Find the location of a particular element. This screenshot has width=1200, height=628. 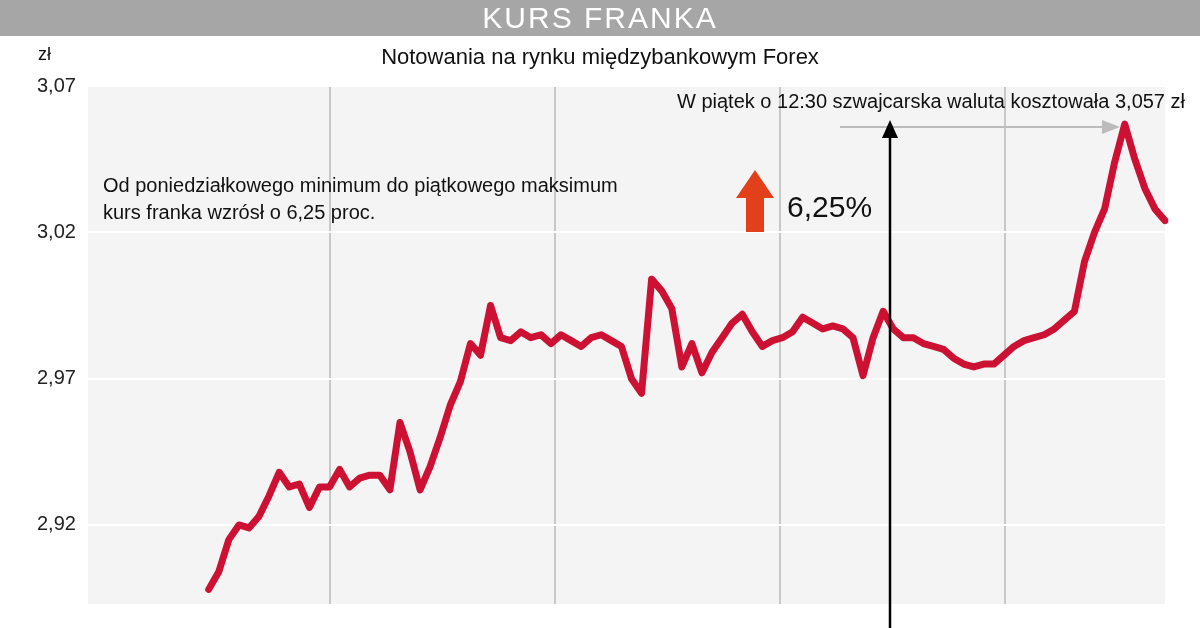

chart-subtitle: Notowania na rynku międzybankowym Forex is located at coordinates (600, 56).